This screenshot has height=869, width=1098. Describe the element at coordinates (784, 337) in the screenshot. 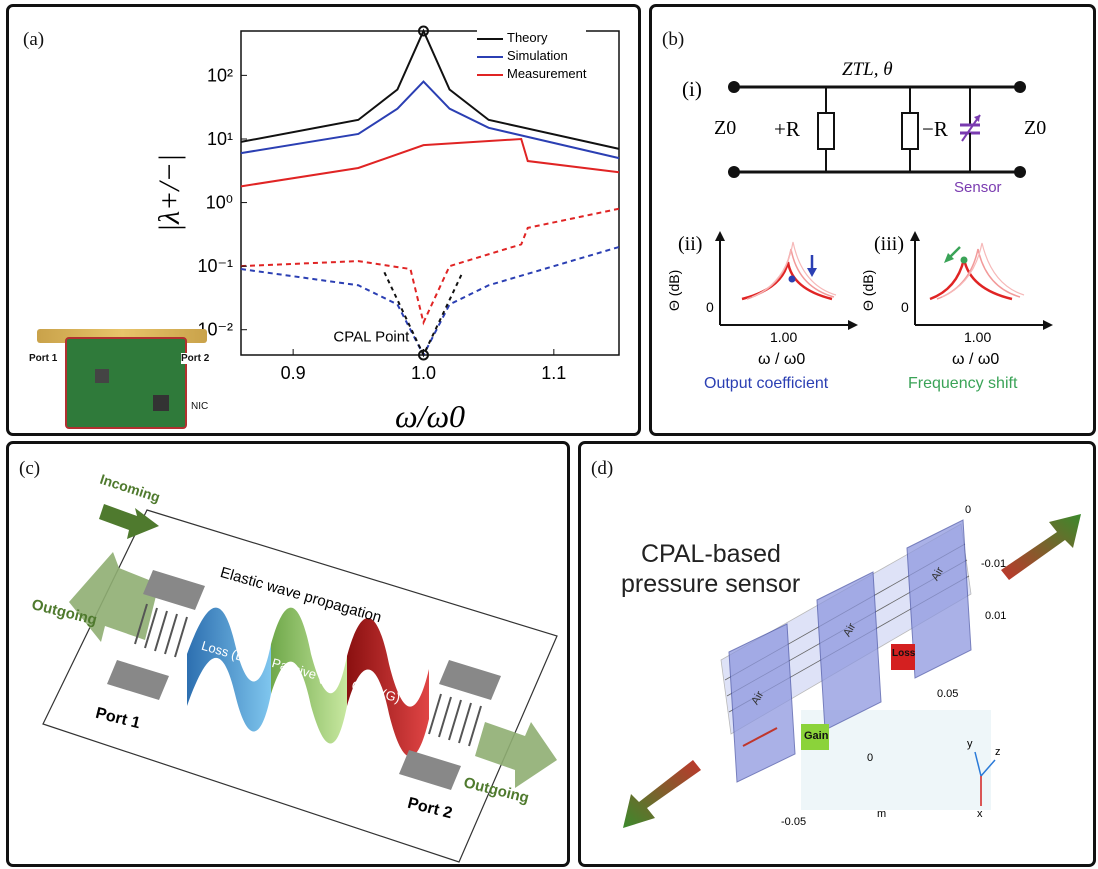

I see `ii-tick: 1.00` at that location.